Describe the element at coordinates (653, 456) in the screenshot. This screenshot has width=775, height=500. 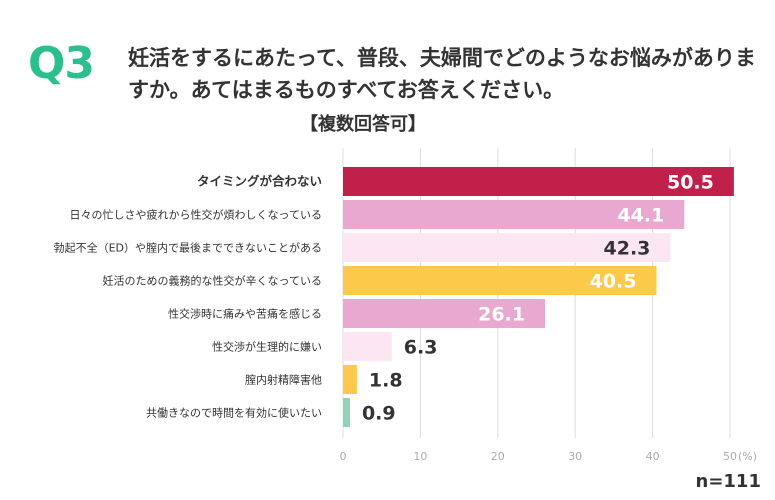
I see `x-tick-label: 40` at that location.